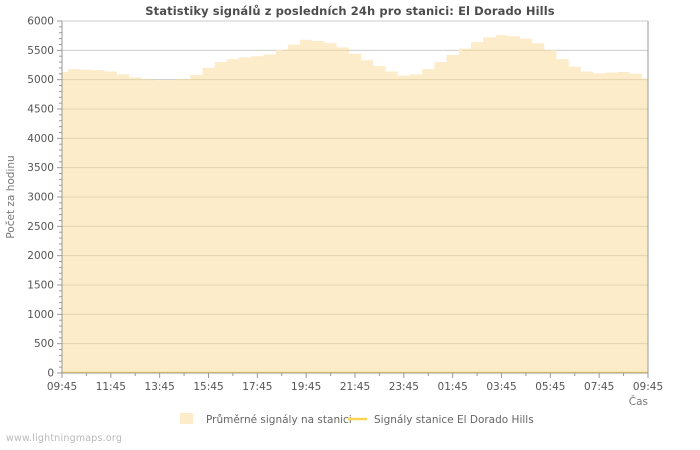 This screenshot has height=450, width=700. Describe the element at coordinates (208, 387) in the screenshot. I see `x-tick-label: 15:45` at that location.